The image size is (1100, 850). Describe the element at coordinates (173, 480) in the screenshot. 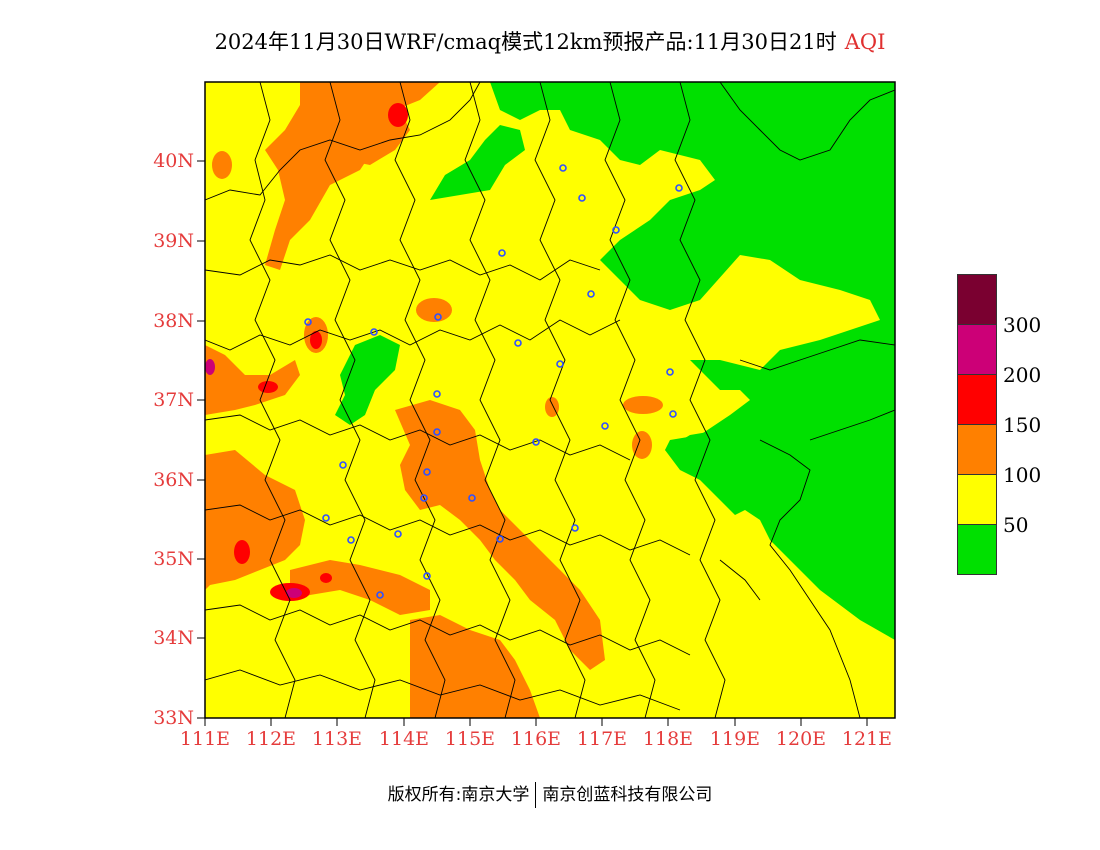

I see `lat-tick-label: 36N` at that location.